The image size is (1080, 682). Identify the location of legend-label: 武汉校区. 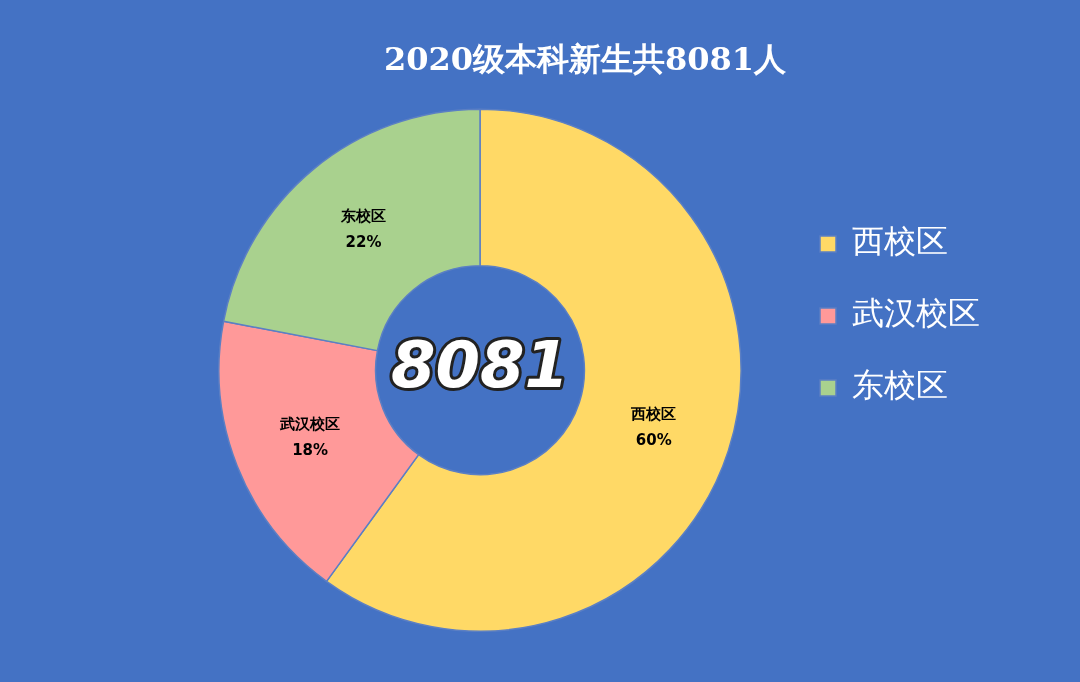
(916, 313).